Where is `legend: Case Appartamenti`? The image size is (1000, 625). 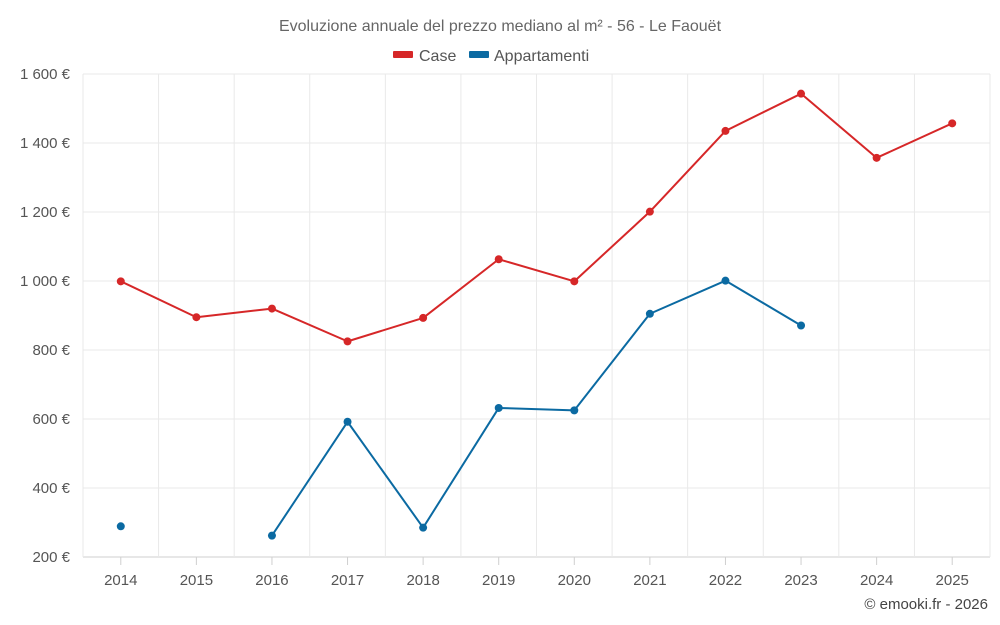
legend: Case Appartamenti is located at coordinates (491, 56).